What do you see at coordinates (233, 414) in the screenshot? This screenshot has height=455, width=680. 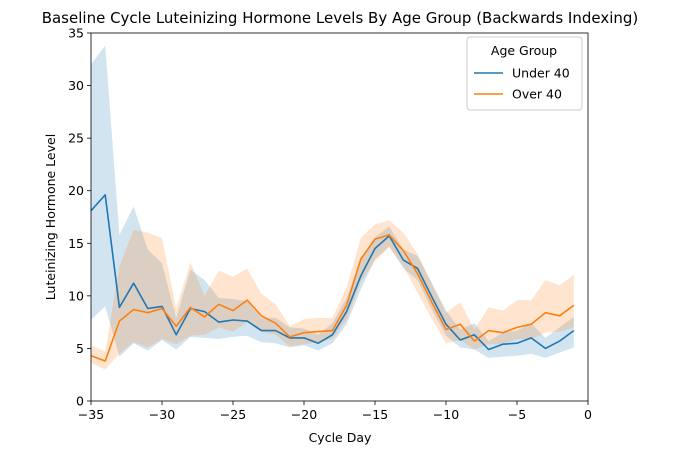 I see `x-tick-label: −25` at bounding box center [233, 414].